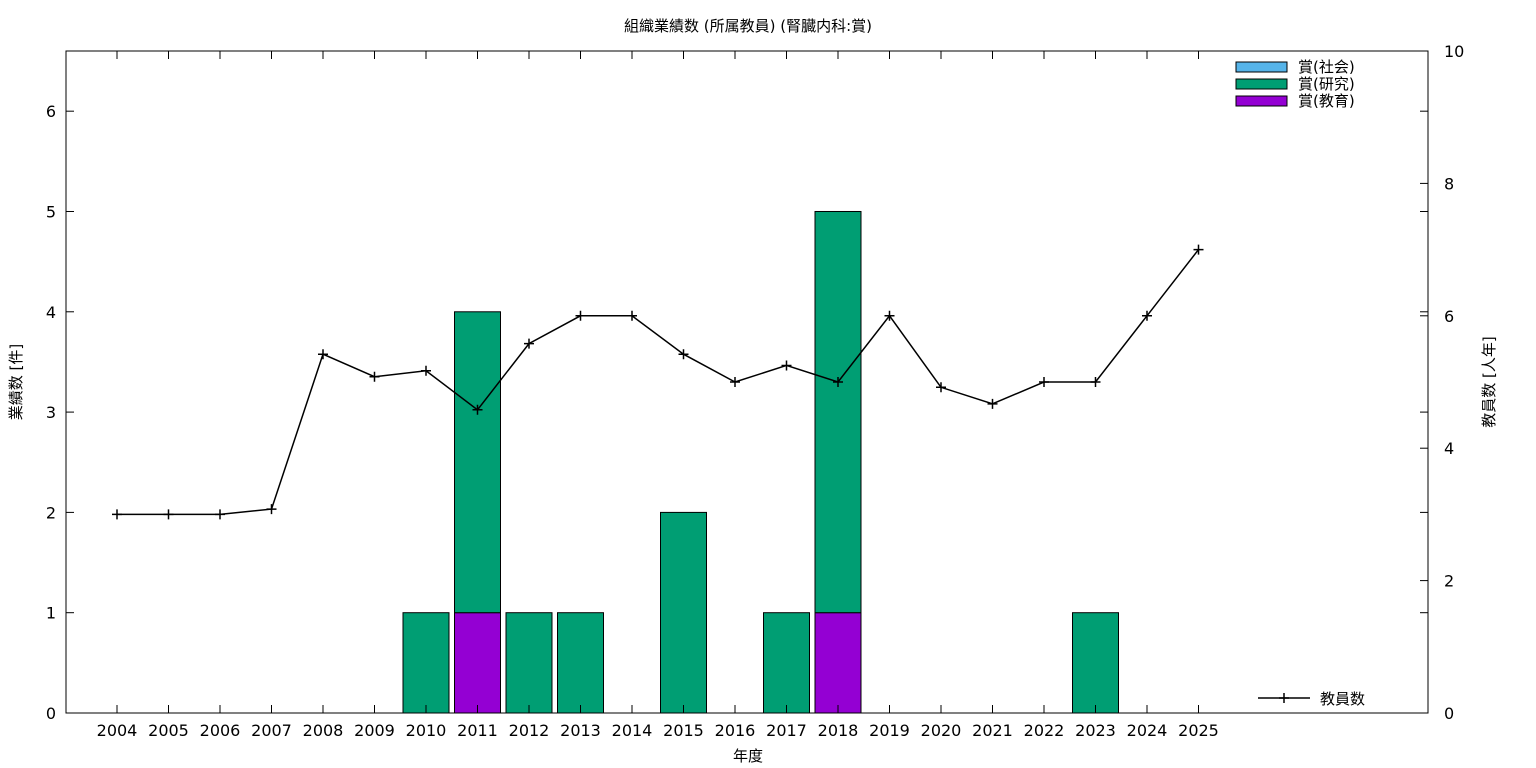  I want to click on legend: 賞(社会)賞(研究)賞(教育) 教員数, so click(1300, 383).